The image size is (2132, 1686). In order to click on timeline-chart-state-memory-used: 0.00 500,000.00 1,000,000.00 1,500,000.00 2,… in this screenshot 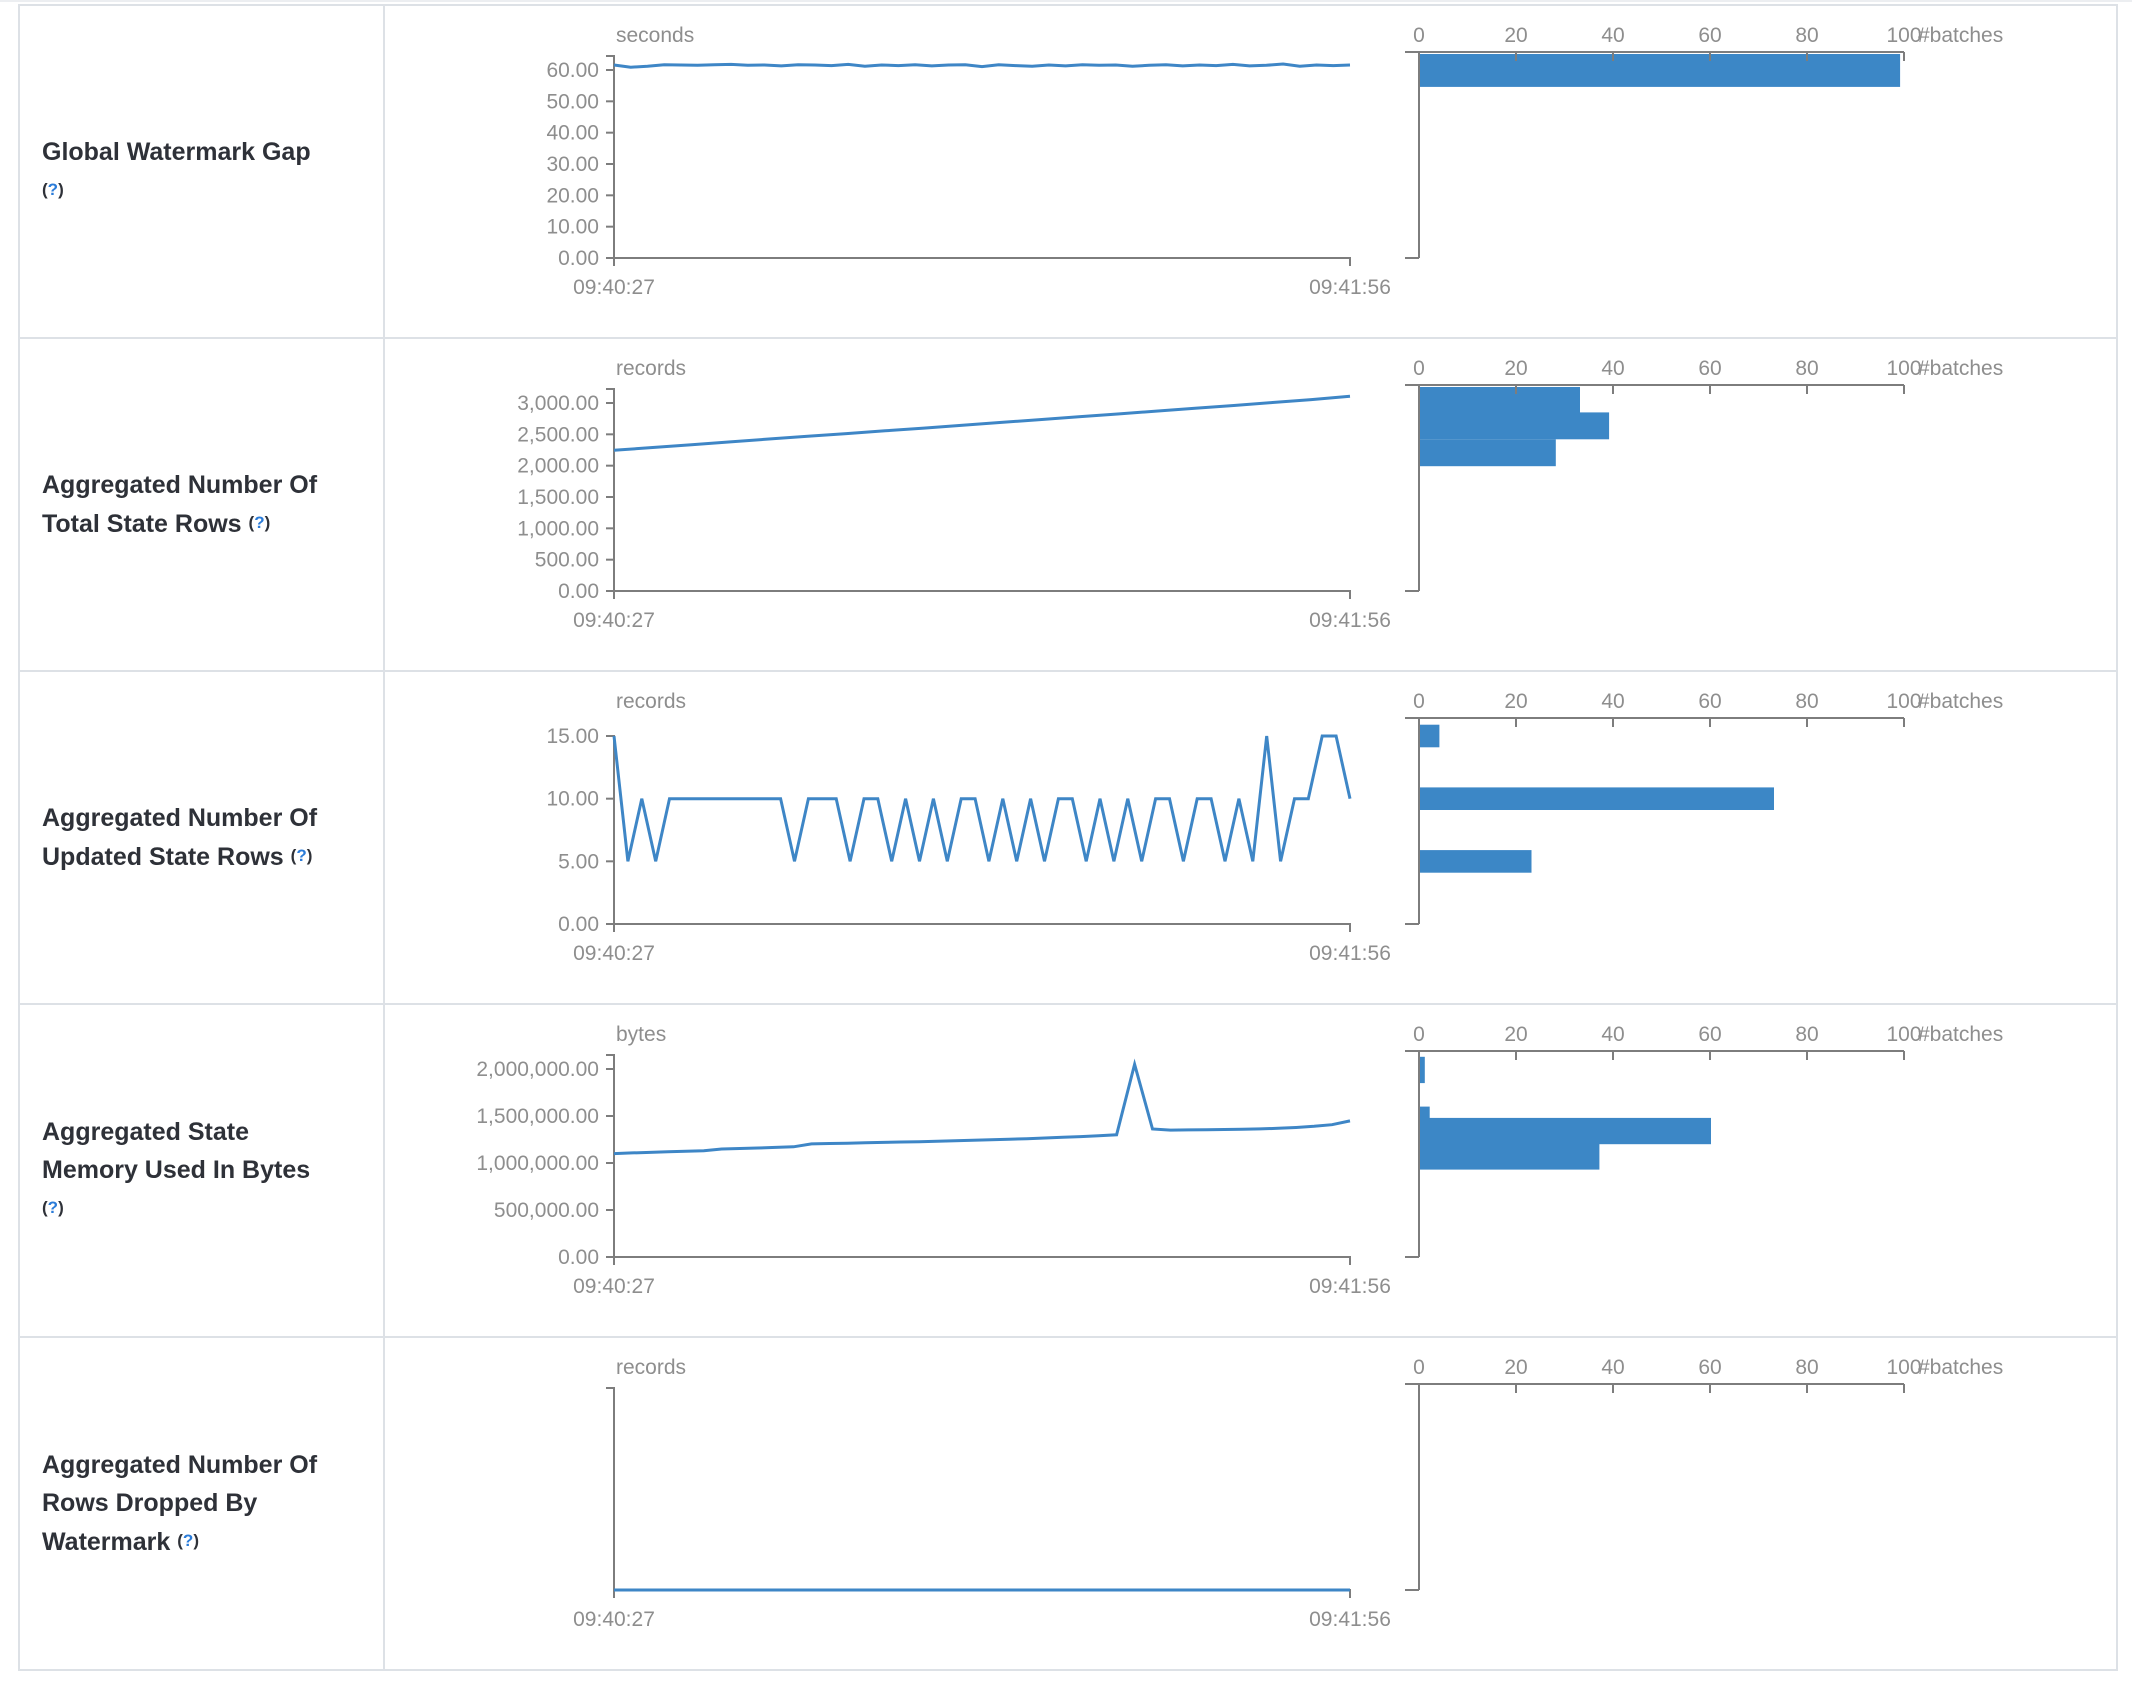, I will do `click(891, 1170)`.